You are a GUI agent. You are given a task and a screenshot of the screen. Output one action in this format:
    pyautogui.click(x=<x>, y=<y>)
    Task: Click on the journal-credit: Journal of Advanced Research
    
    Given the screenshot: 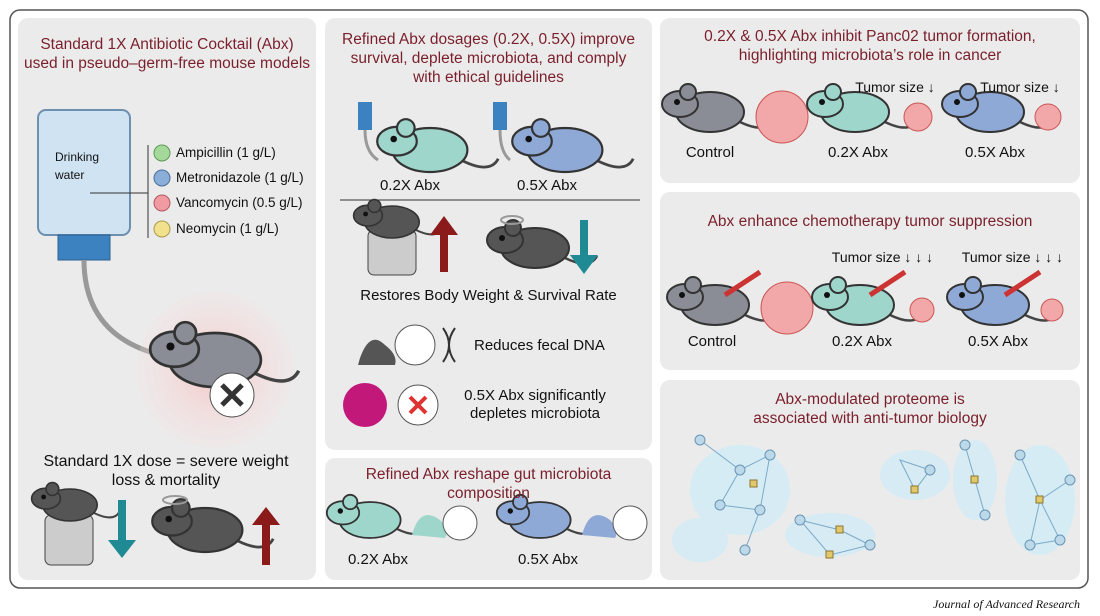 What is the action you would take?
    pyautogui.click(x=1006, y=604)
    